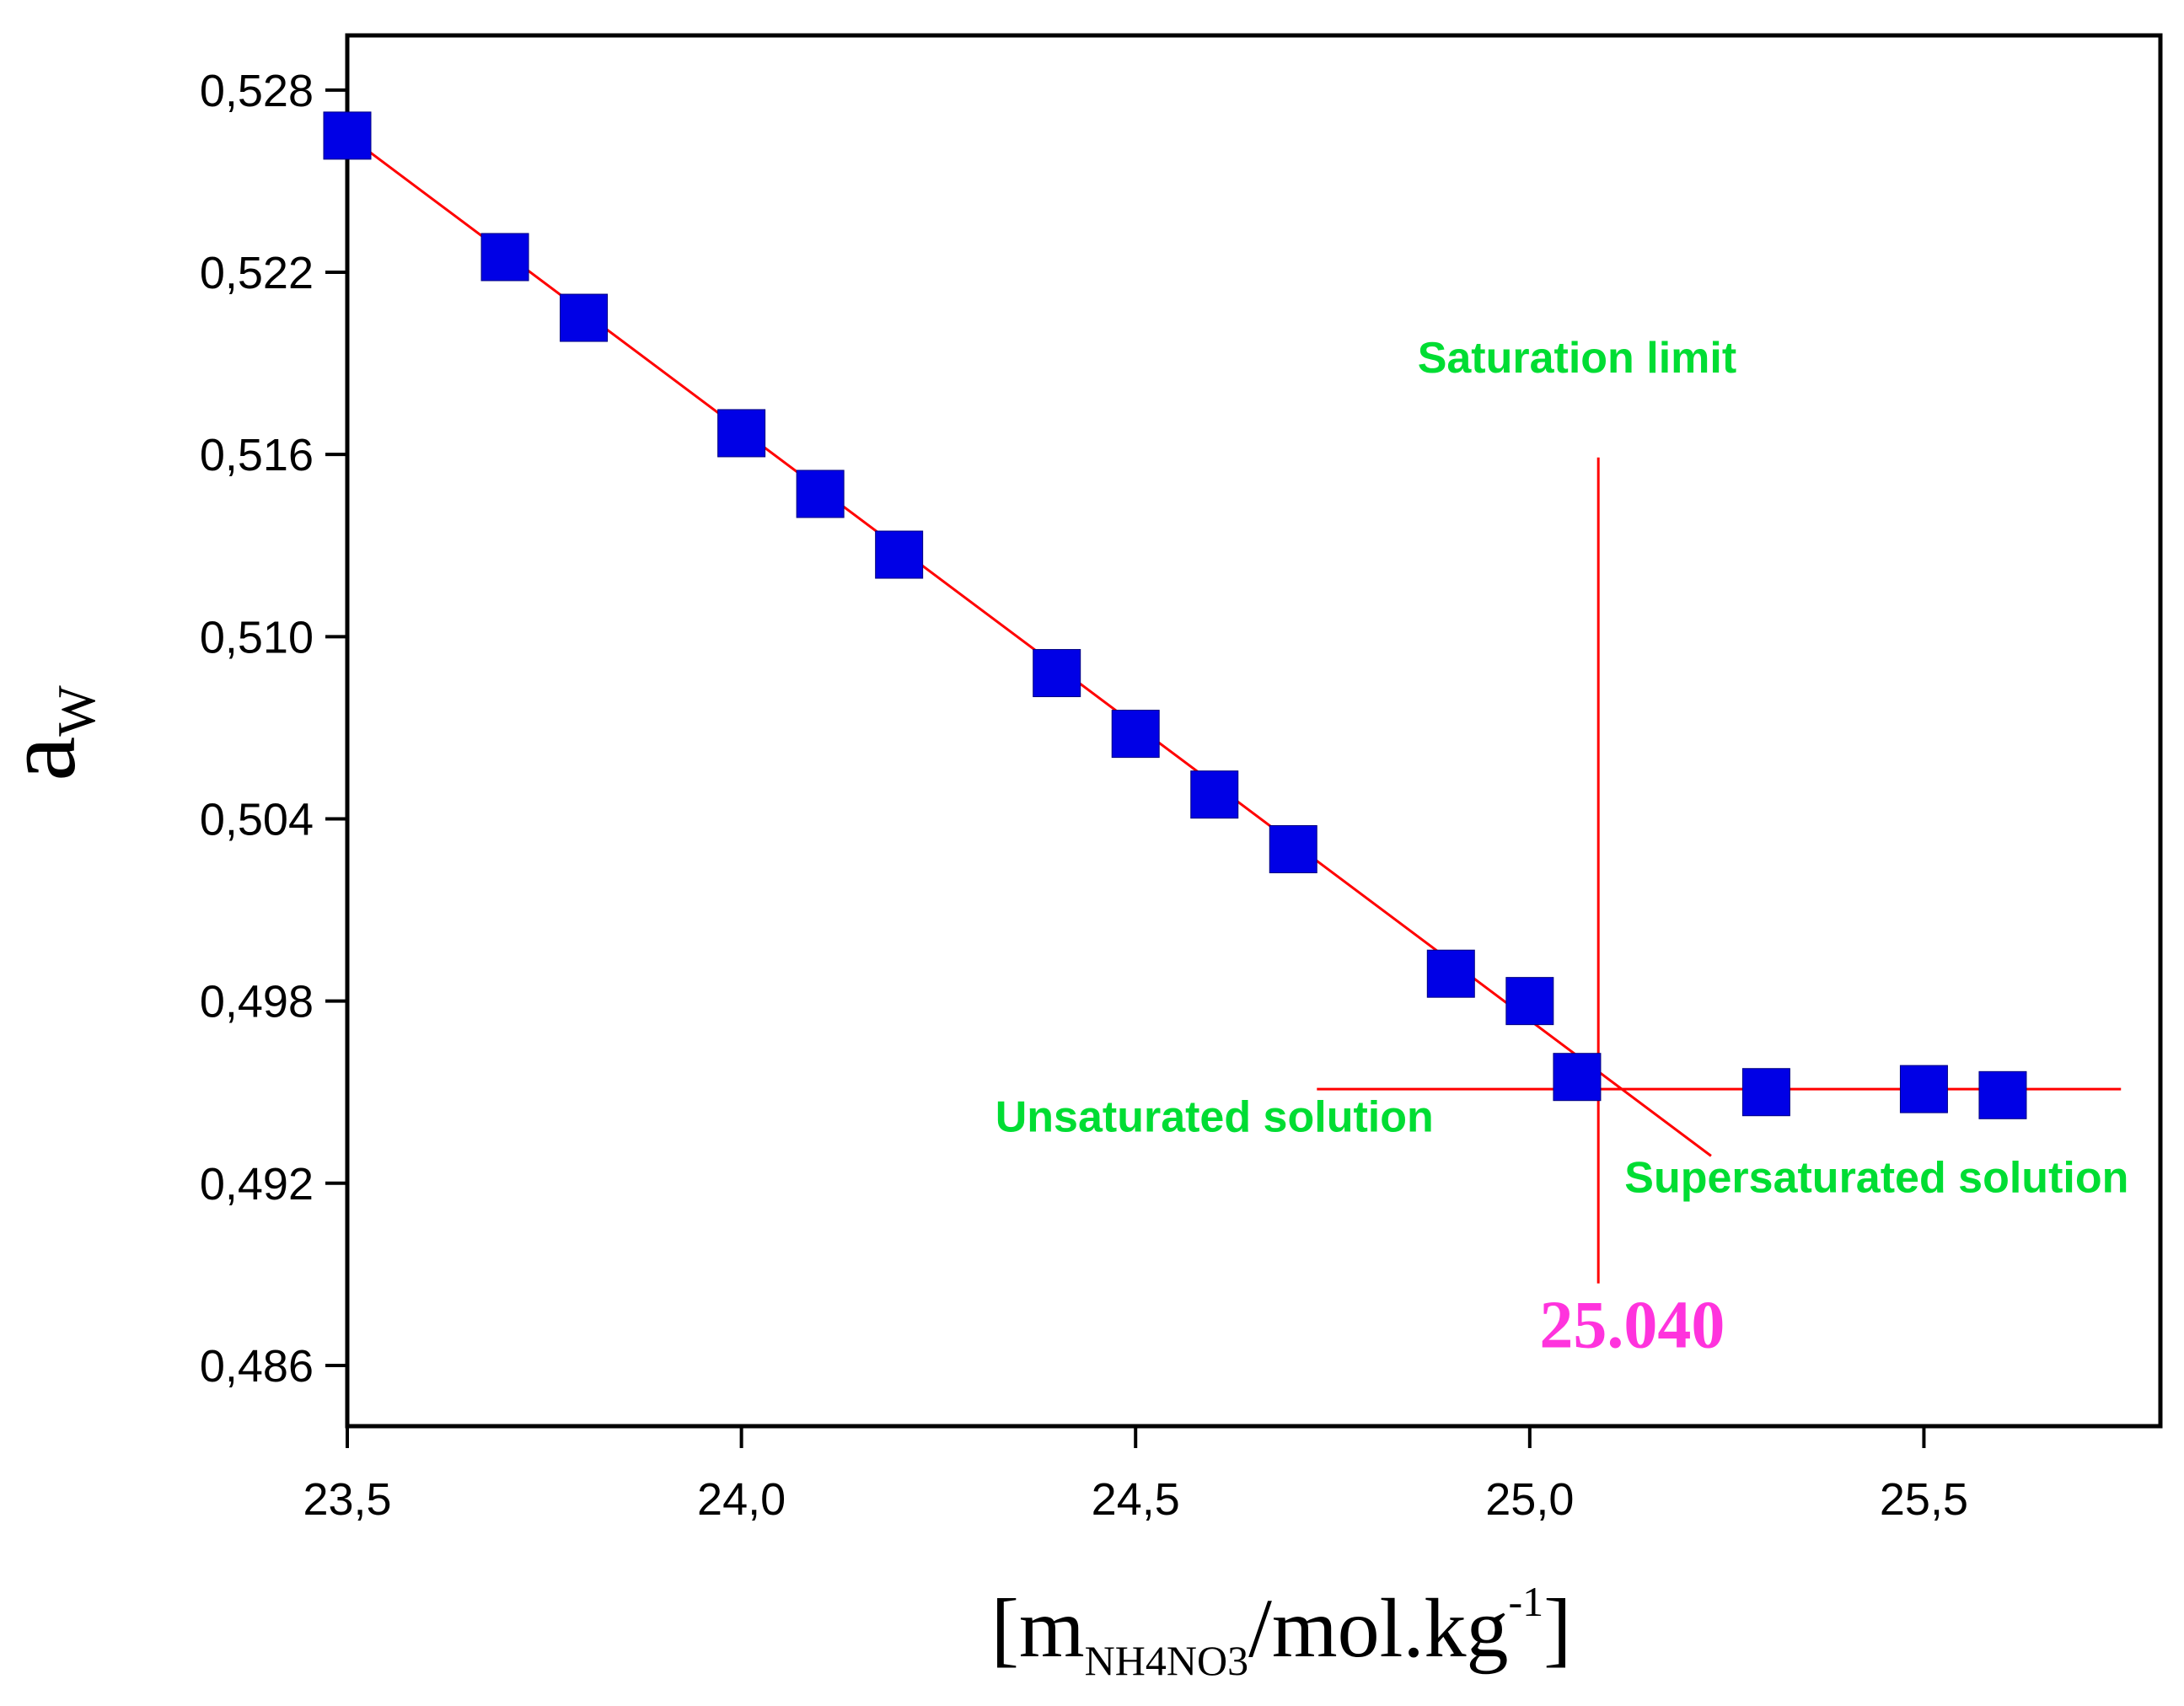 This screenshot has height=1706, width=2184. I want to click on annotation-label: Supersaturated solution, so click(1876, 1178).